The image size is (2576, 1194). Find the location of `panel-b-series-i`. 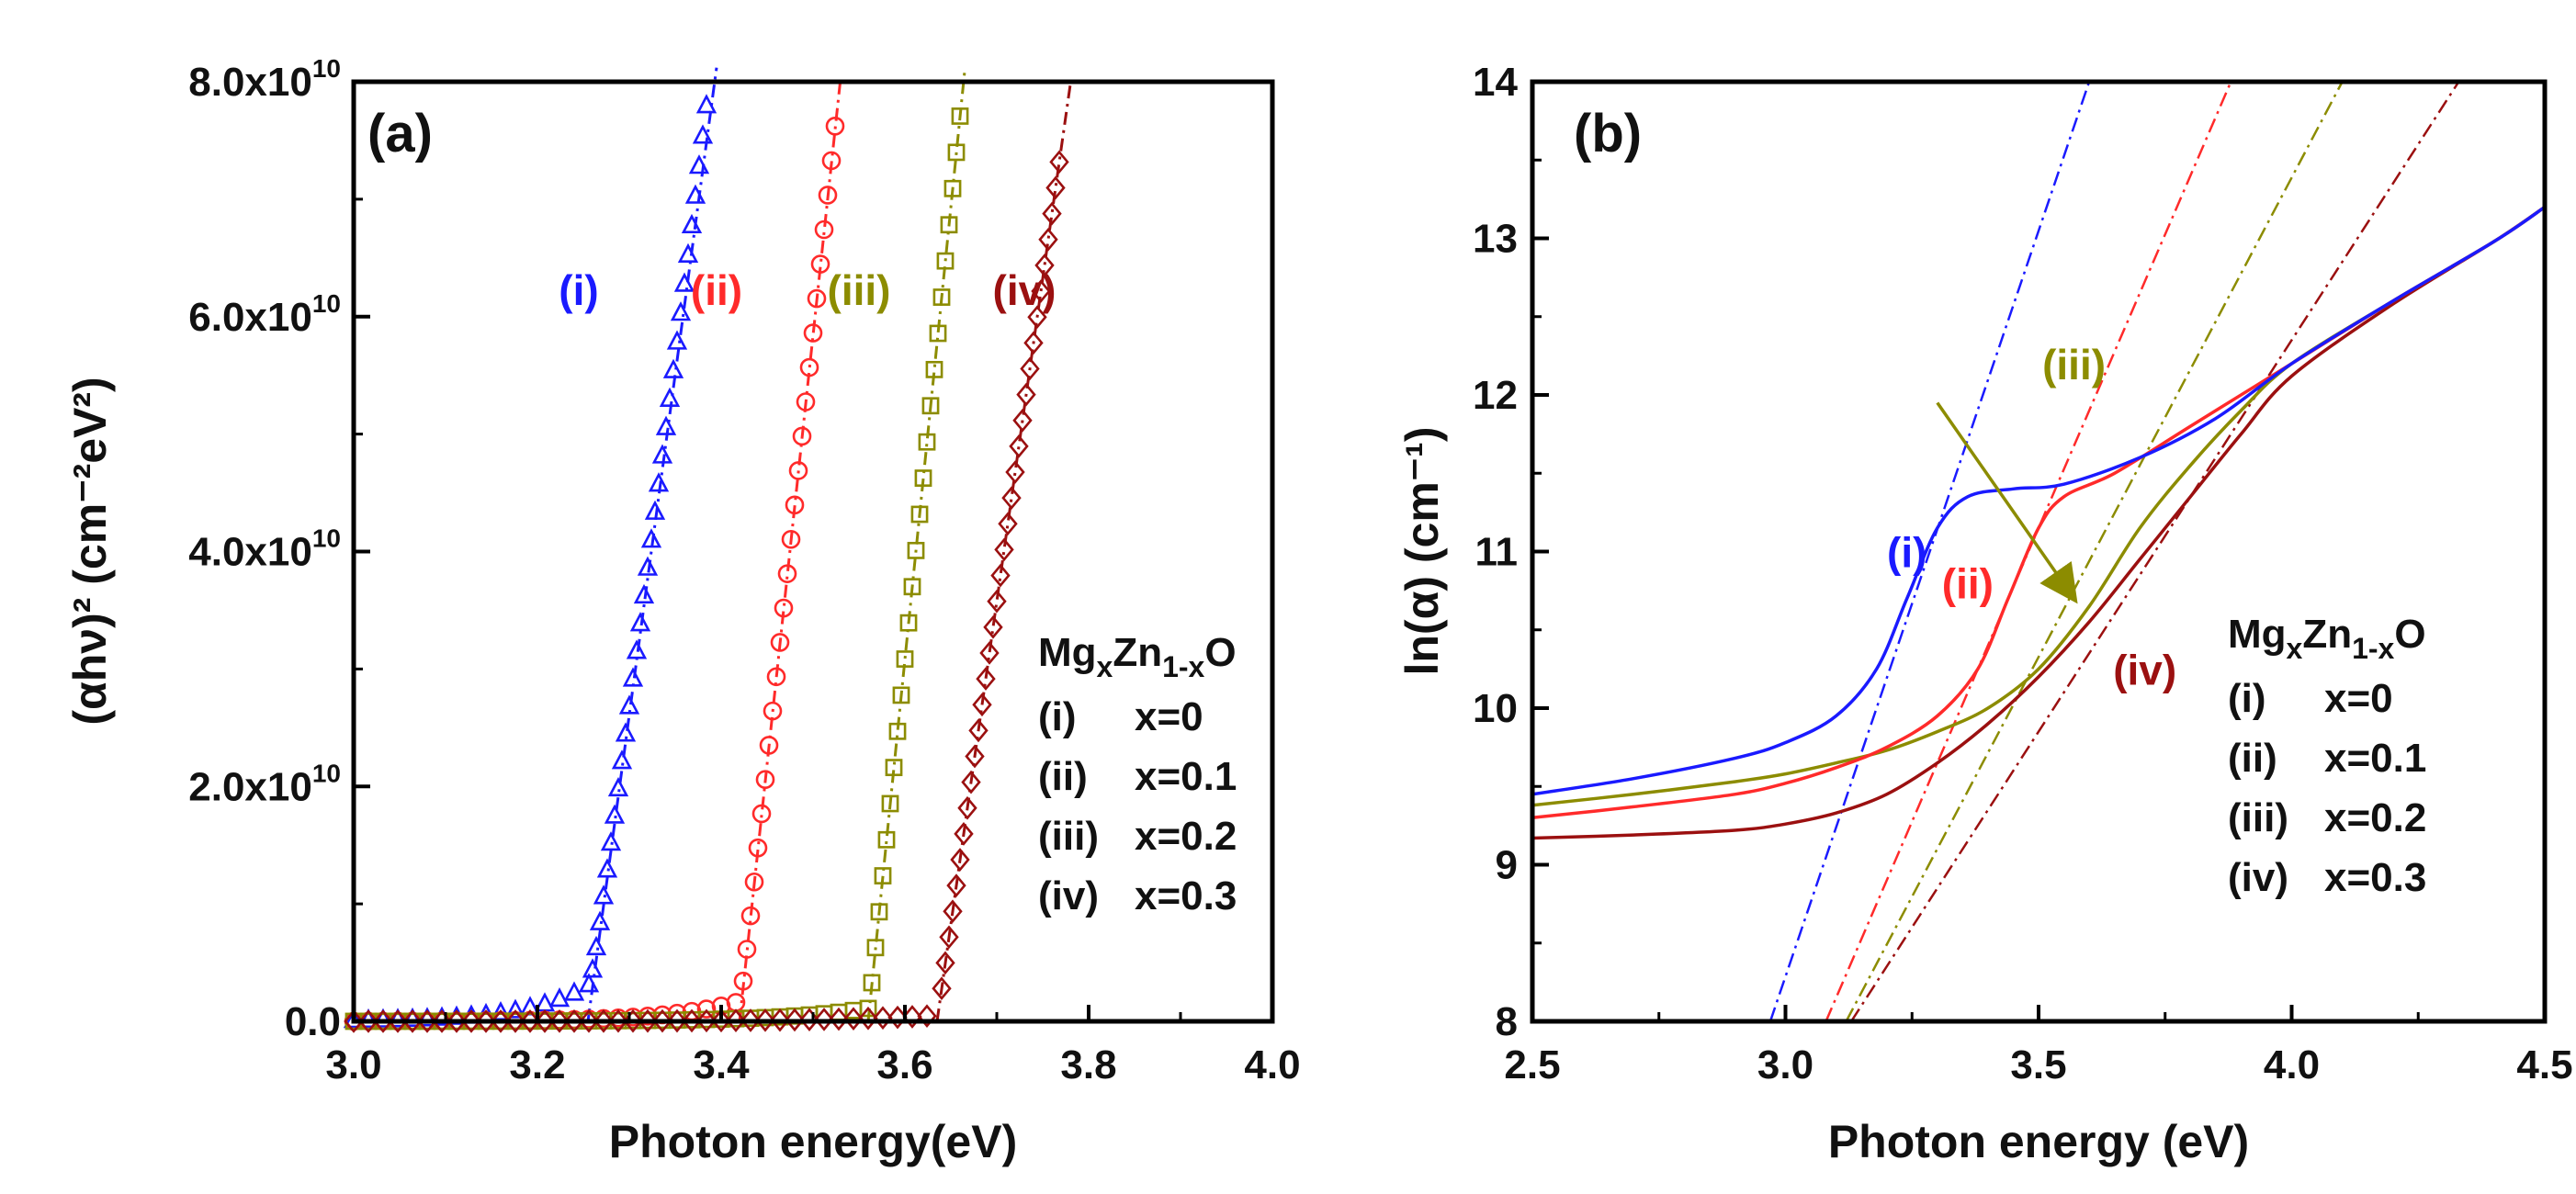

panel-b-series-i is located at coordinates (1929, 551).